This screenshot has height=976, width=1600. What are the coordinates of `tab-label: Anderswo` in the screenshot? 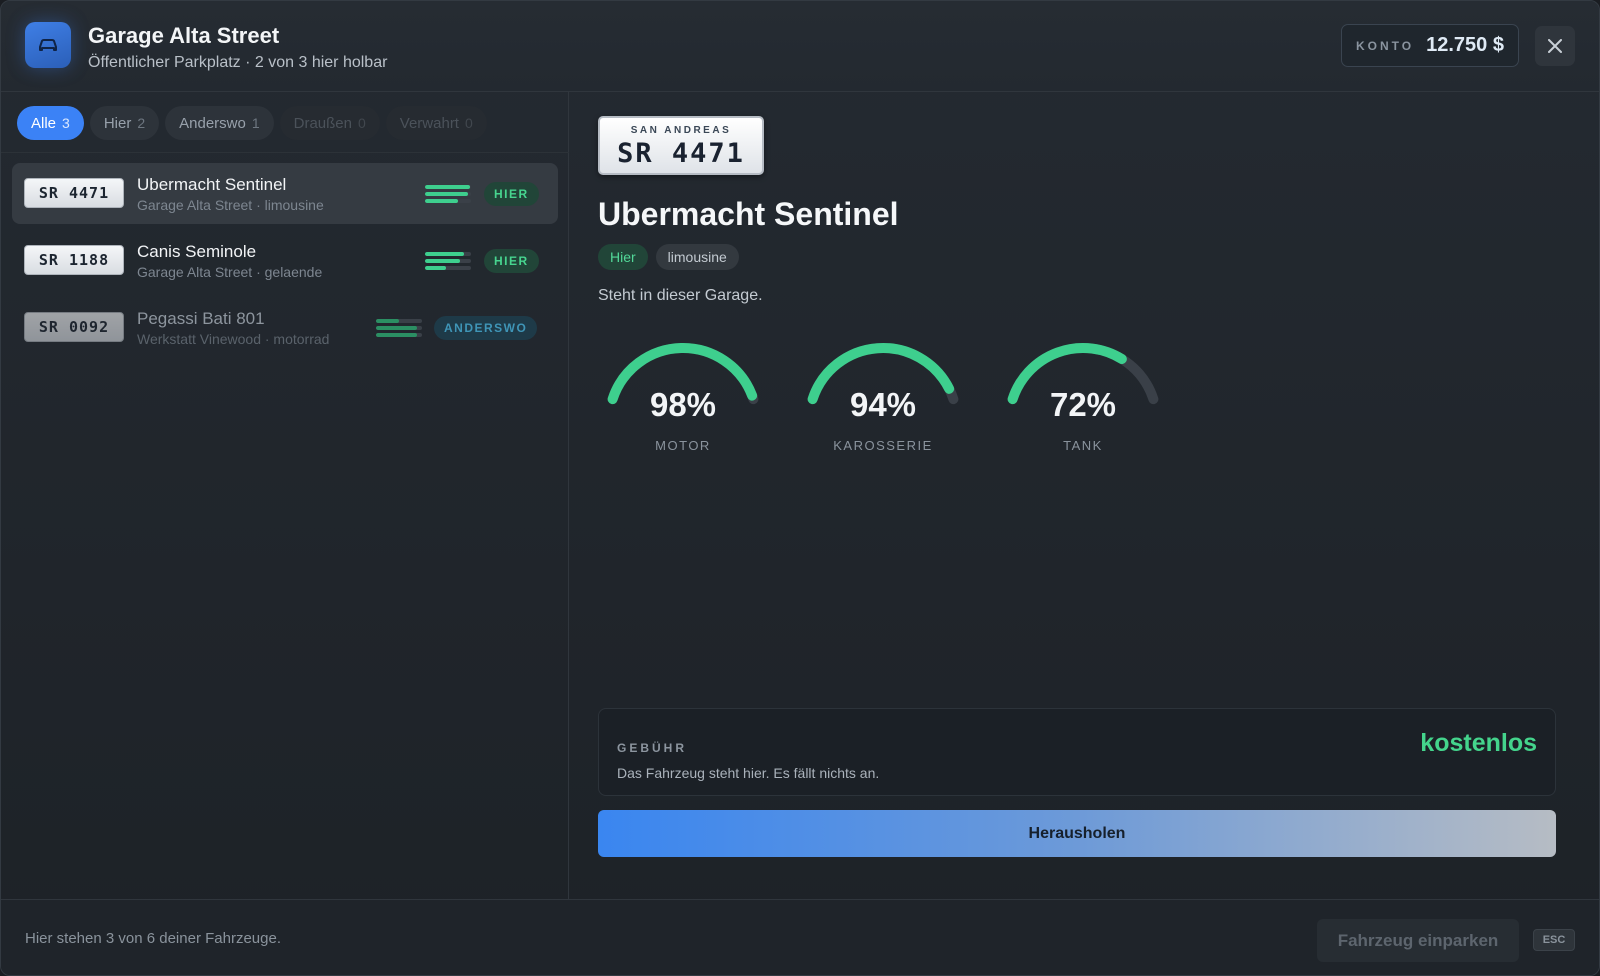 It's located at (212, 123).